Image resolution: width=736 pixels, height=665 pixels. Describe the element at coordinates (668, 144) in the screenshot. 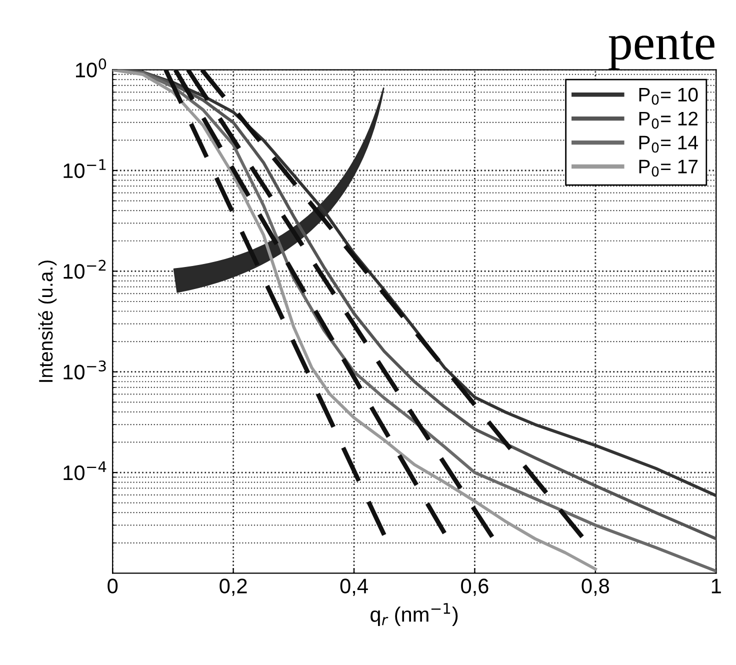

I see `legend-label: P$_{0}$= 14` at that location.